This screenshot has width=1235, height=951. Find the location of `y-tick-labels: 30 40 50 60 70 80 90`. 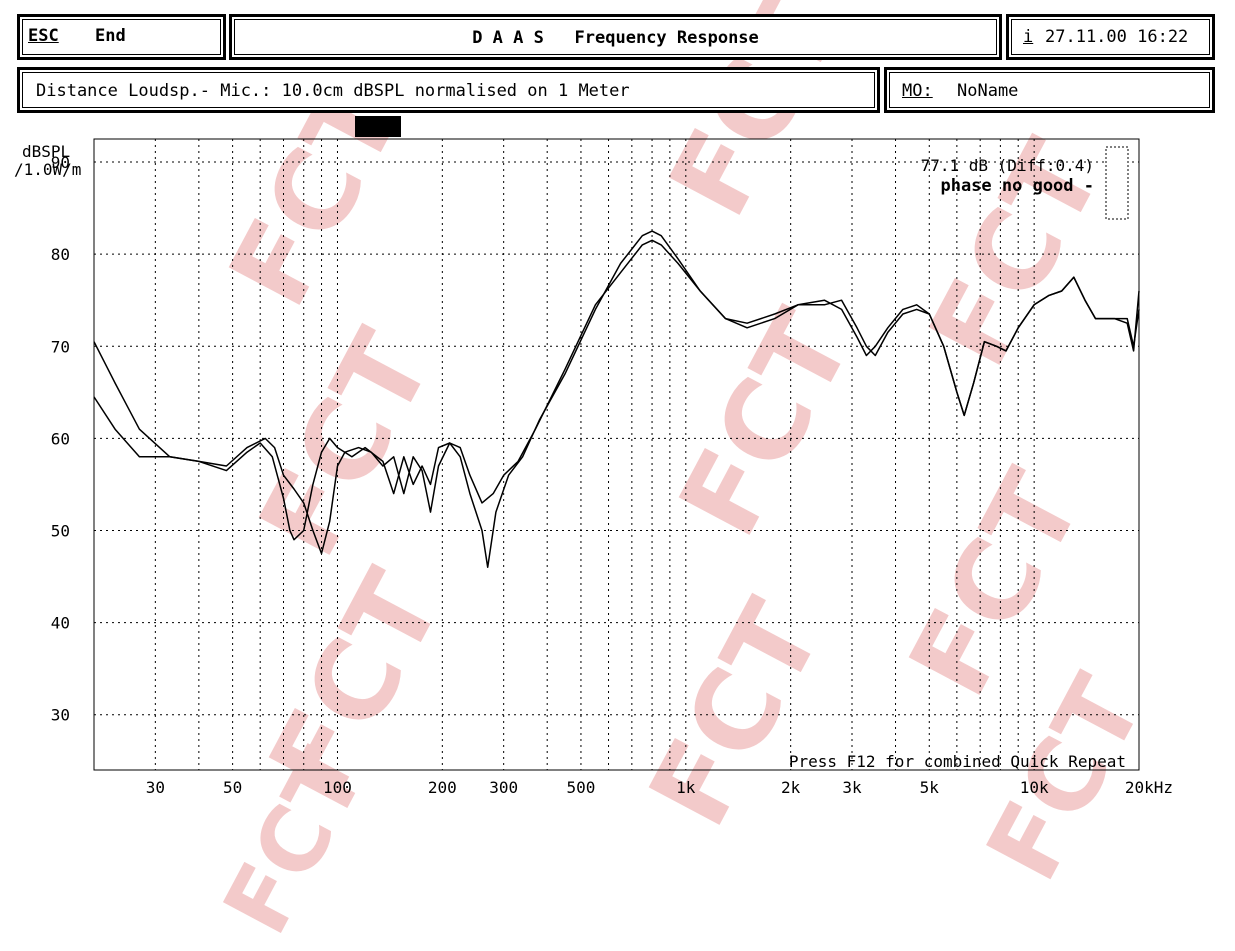

y-tick-labels: 30 40 50 60 70 80 90 is located at coordinates (60, 439).